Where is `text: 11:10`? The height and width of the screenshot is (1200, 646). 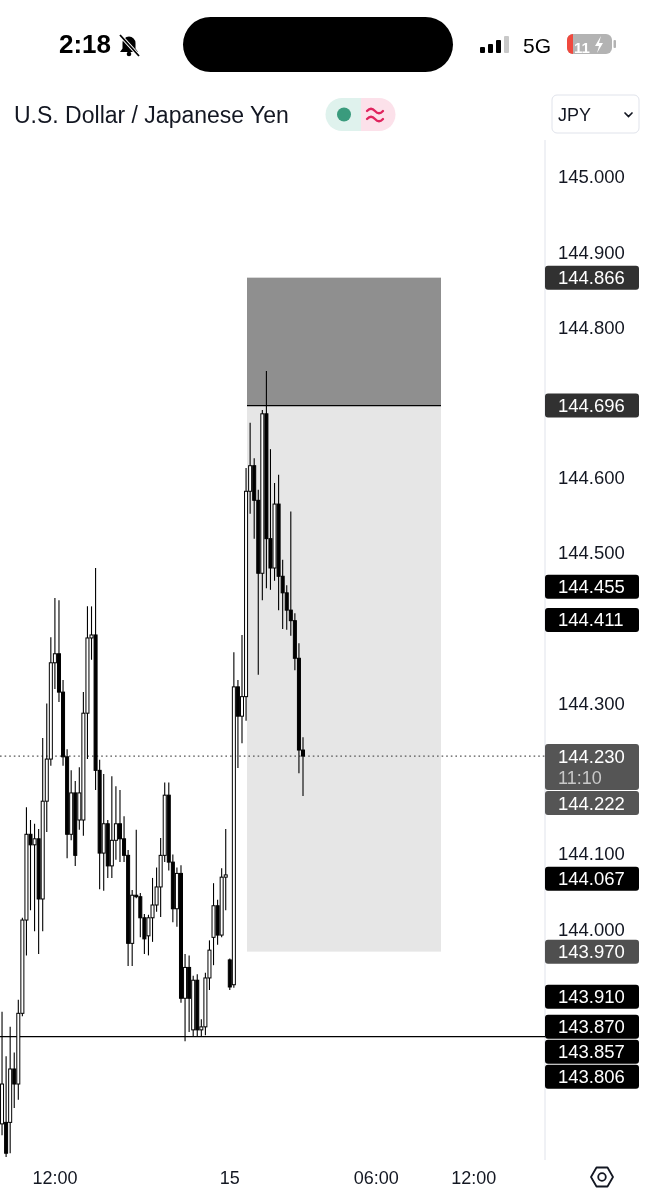
text: 11:10 is located at coordinates (580, 778).